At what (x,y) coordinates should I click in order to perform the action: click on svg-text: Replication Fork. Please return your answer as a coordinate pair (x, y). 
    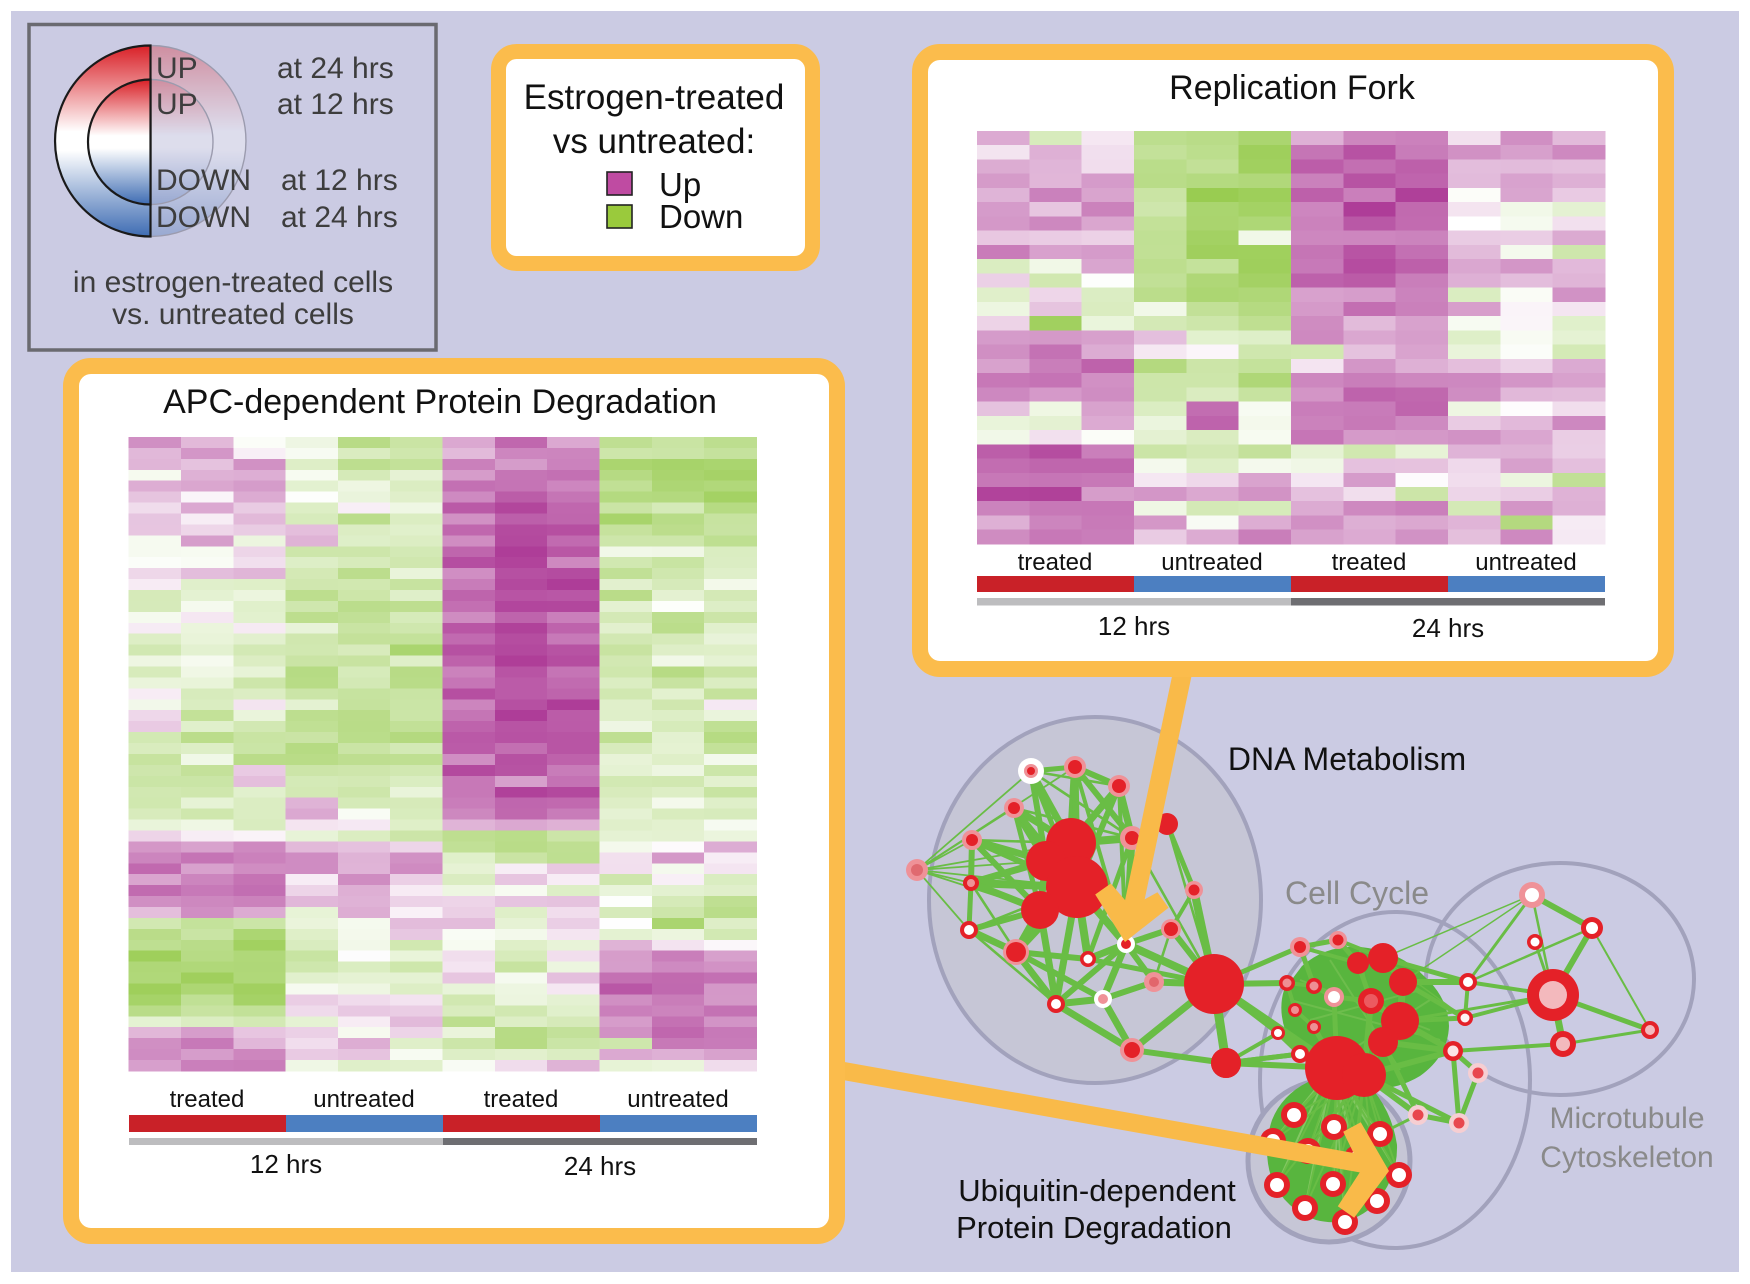
    Looking at the image, I should click on (1292, 88).